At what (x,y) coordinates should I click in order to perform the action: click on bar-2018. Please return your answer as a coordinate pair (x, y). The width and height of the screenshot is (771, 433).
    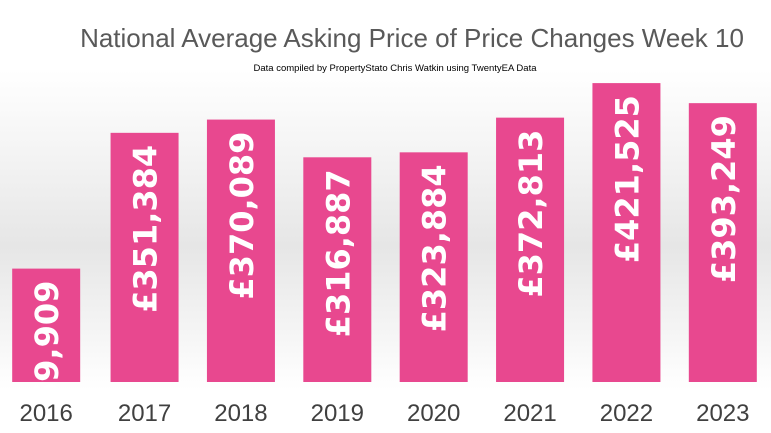
    Looking at the image, I should click on (240, 251).